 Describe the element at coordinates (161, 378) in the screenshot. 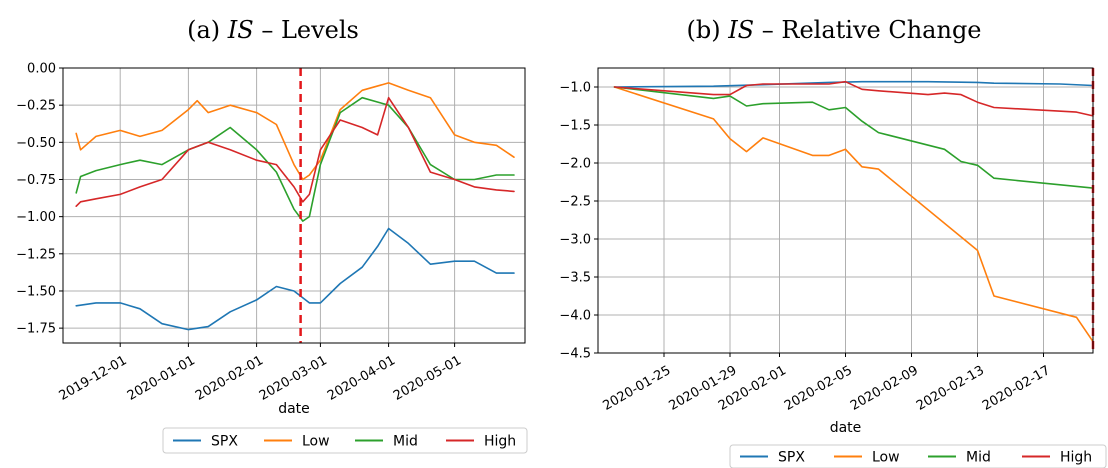

I see `x-tick-label: 2020-01-01` at that location.